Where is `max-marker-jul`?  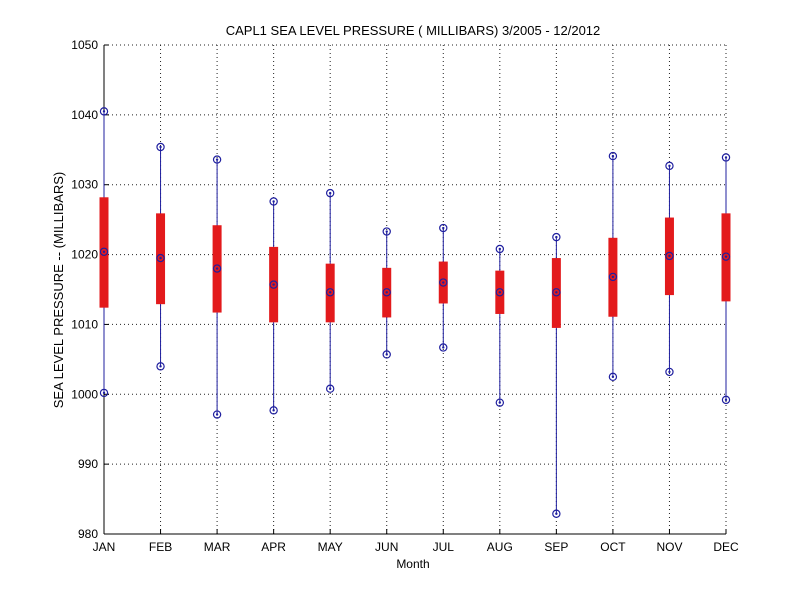 max-marker-jul is located at coordinates (443, 228).